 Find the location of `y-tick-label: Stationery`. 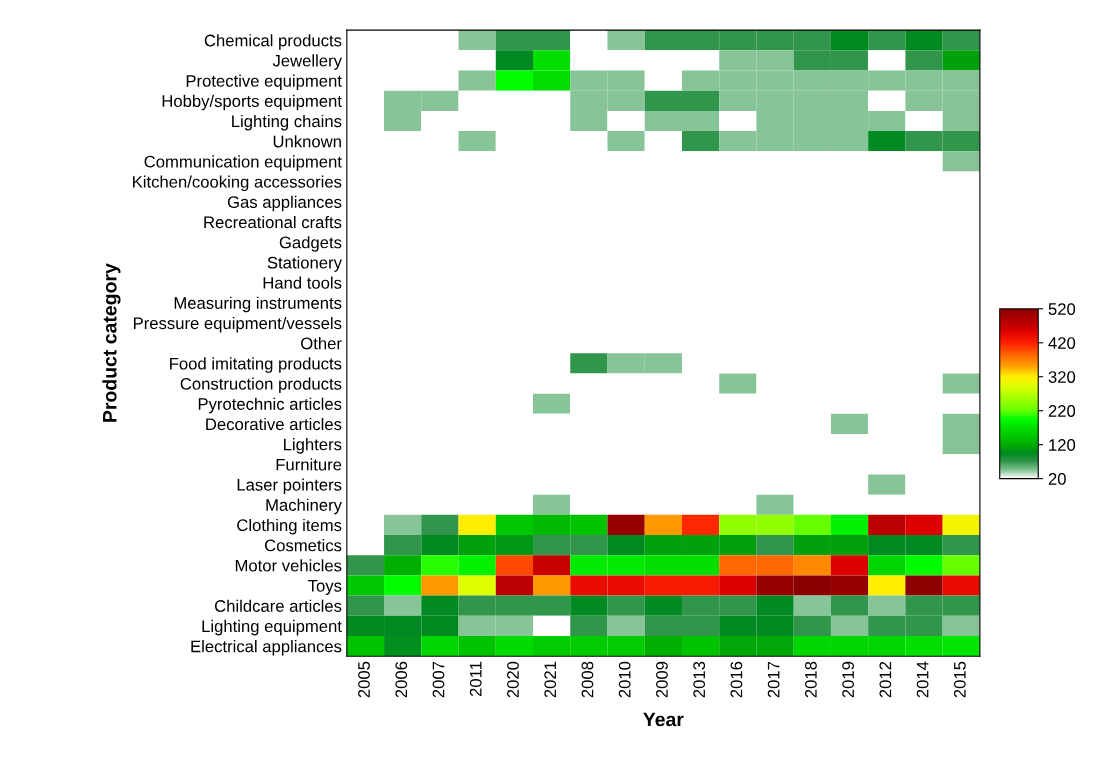

y-tick-label: Stationery is located at coordinates (304, 264).